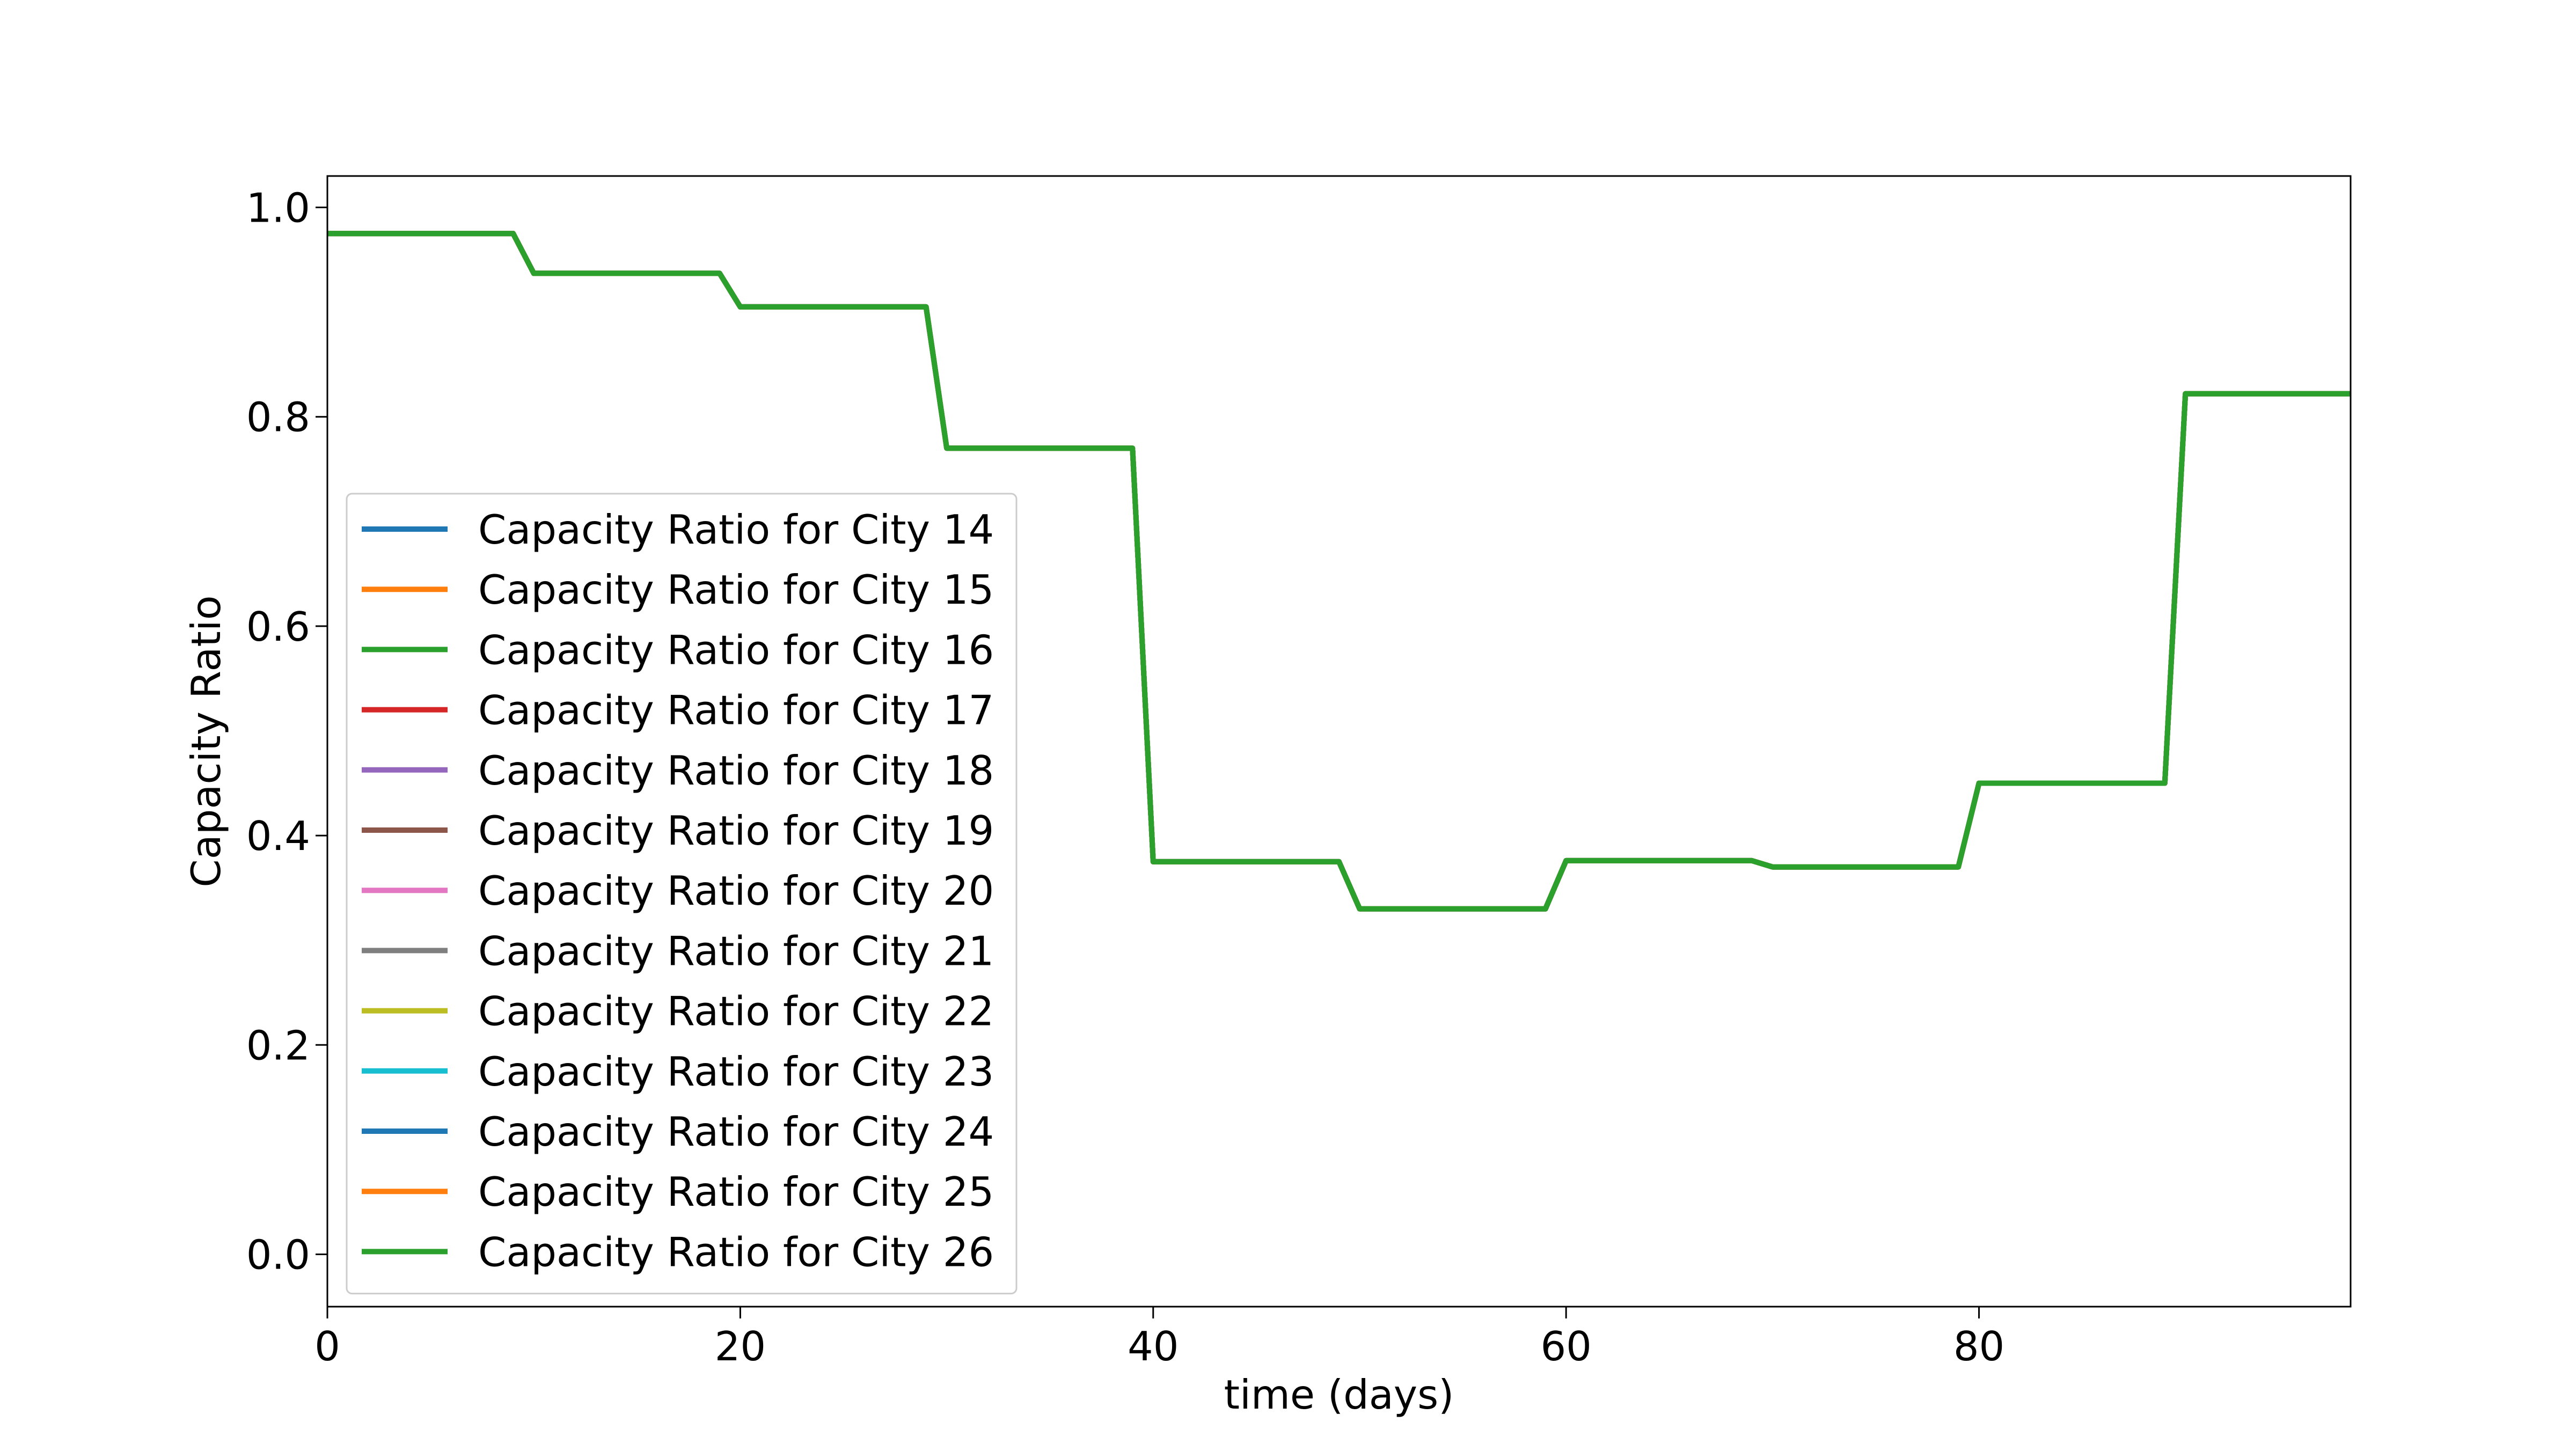 Image resolution: width=2576 pixels, height=1451 pixels. I want to click on x-tick-label: 80, so click(1978, 1346).